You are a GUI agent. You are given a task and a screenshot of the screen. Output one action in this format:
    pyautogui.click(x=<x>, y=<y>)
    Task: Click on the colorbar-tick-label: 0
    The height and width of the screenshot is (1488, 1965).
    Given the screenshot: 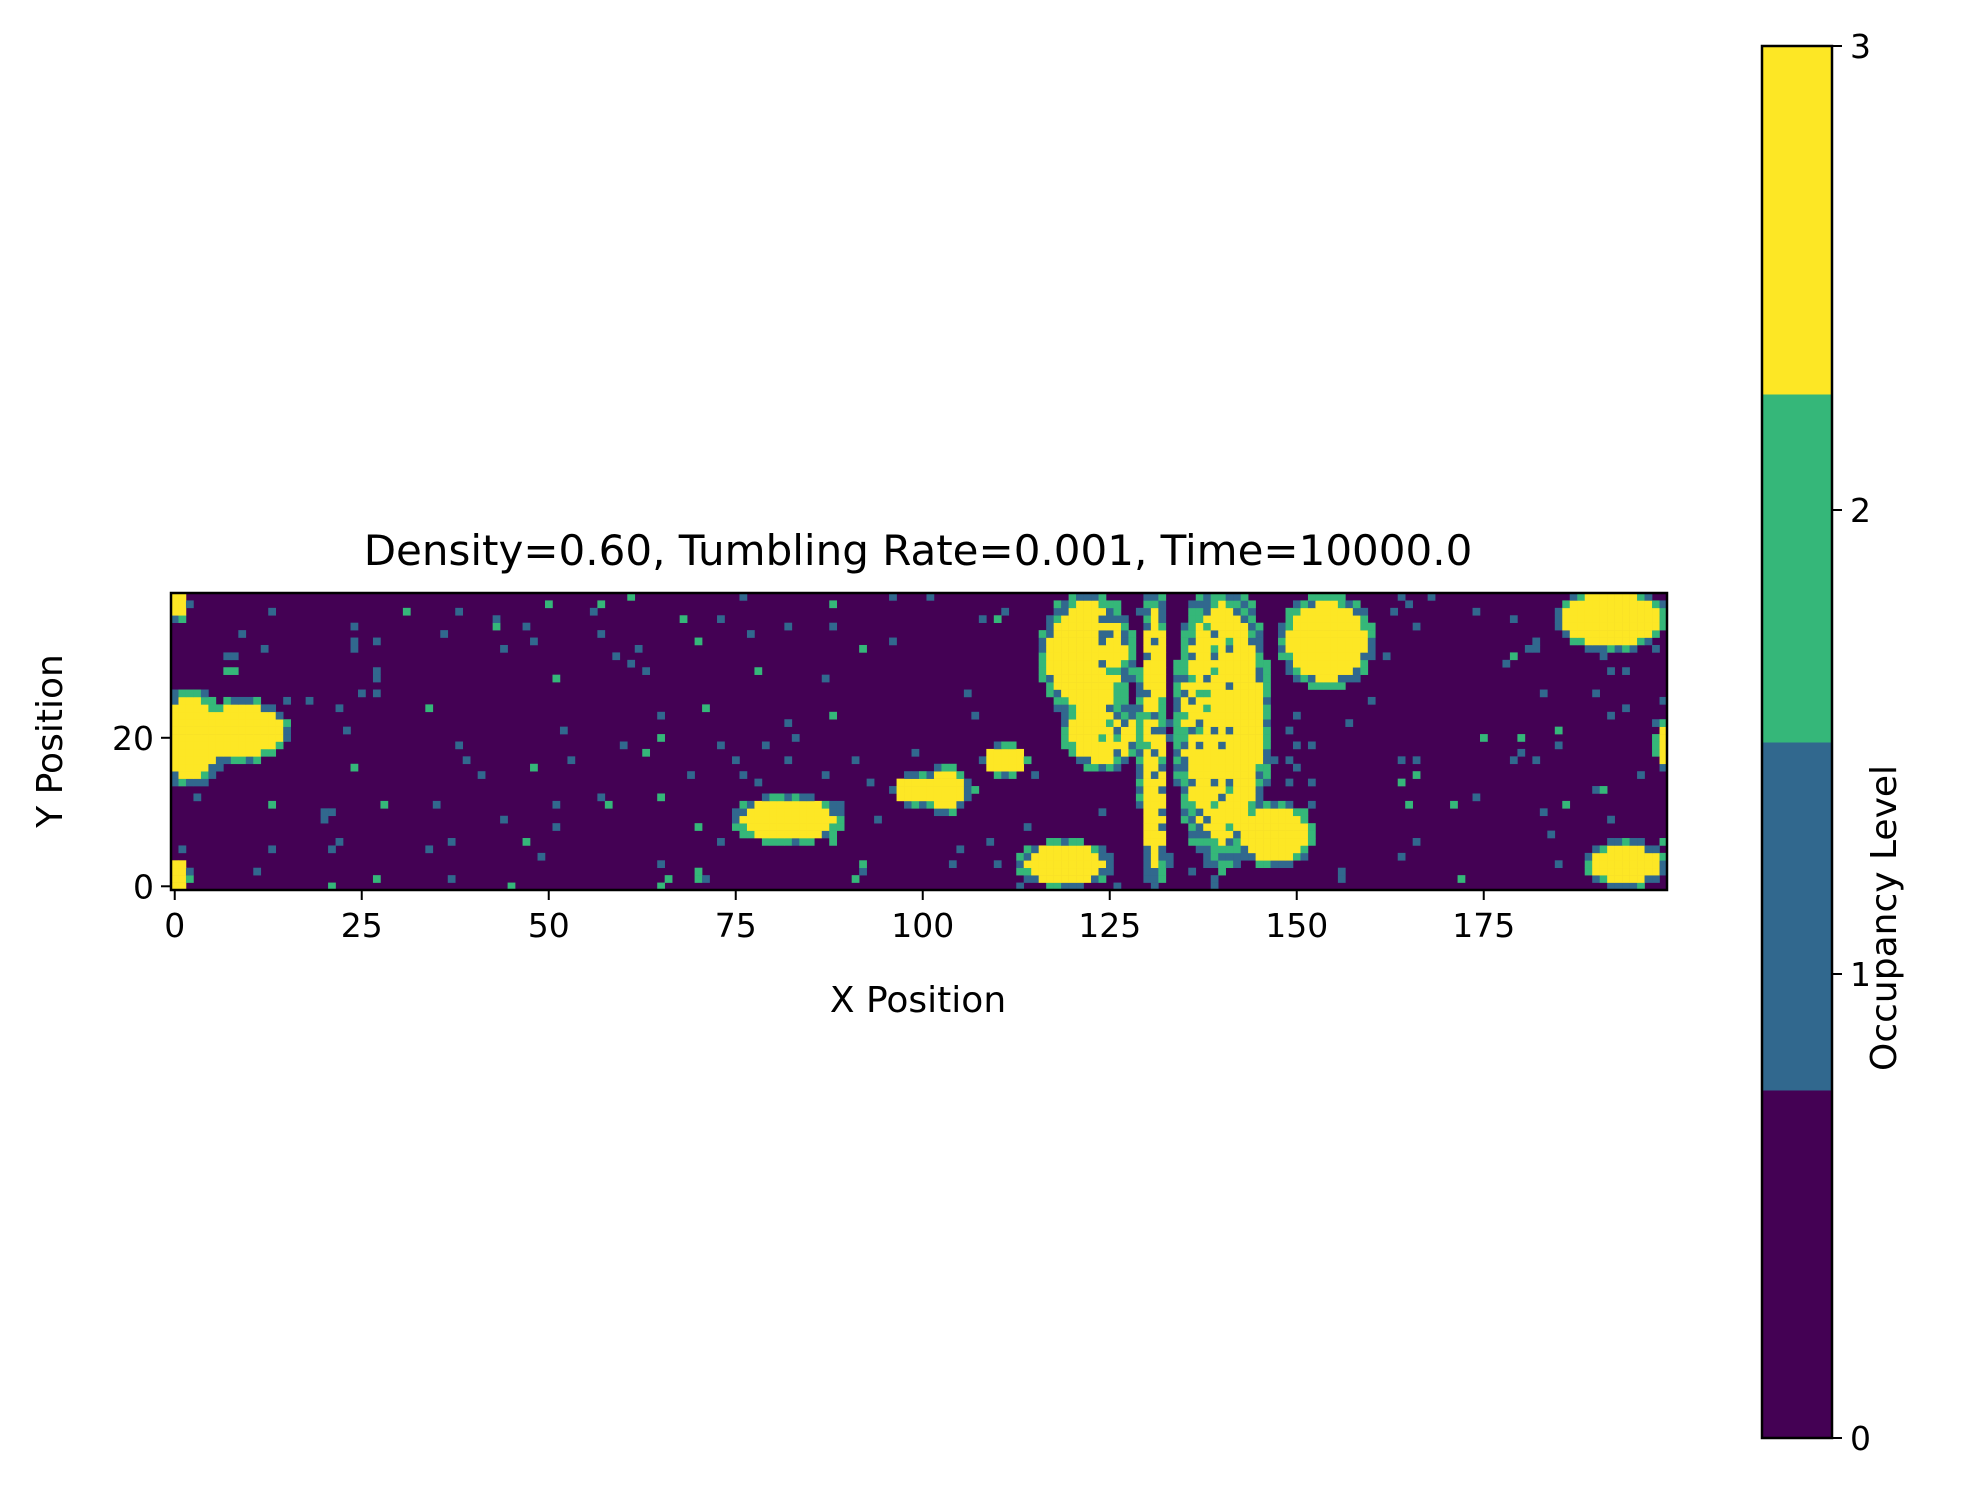 What is the action you would take?
    pyautogui.click(x=1860, y=1438)
    